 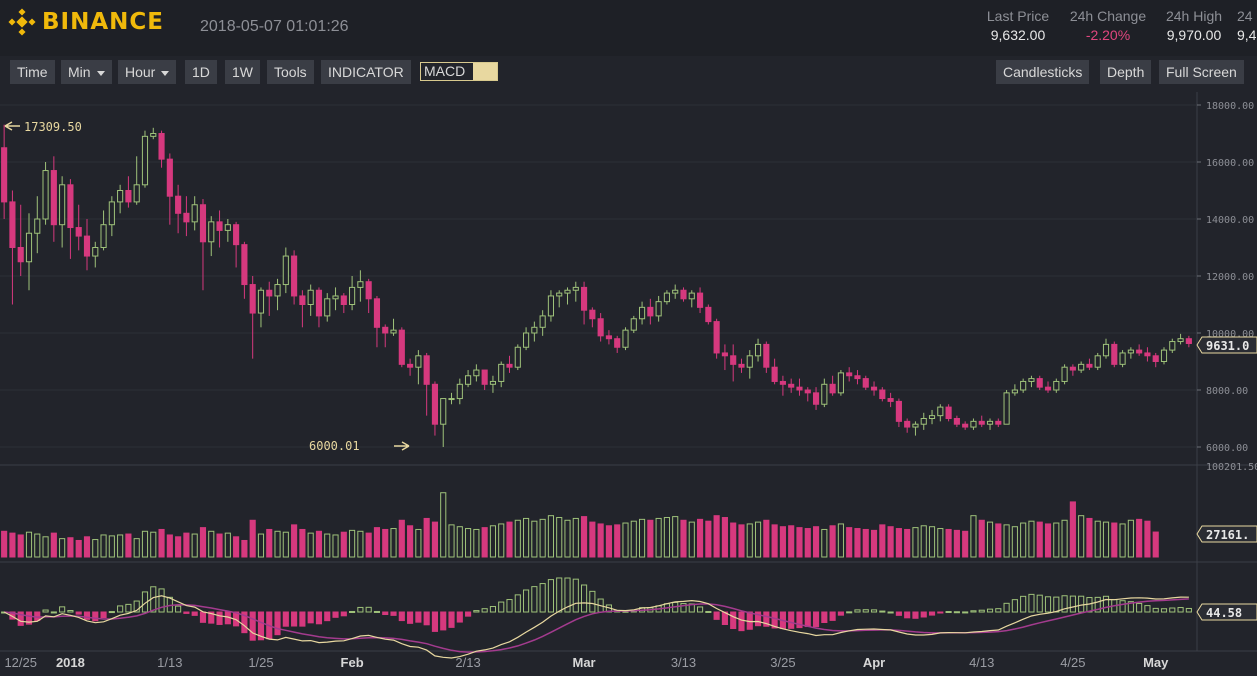 I want to click on binance-logo-icon, so click(x=22, y=22).